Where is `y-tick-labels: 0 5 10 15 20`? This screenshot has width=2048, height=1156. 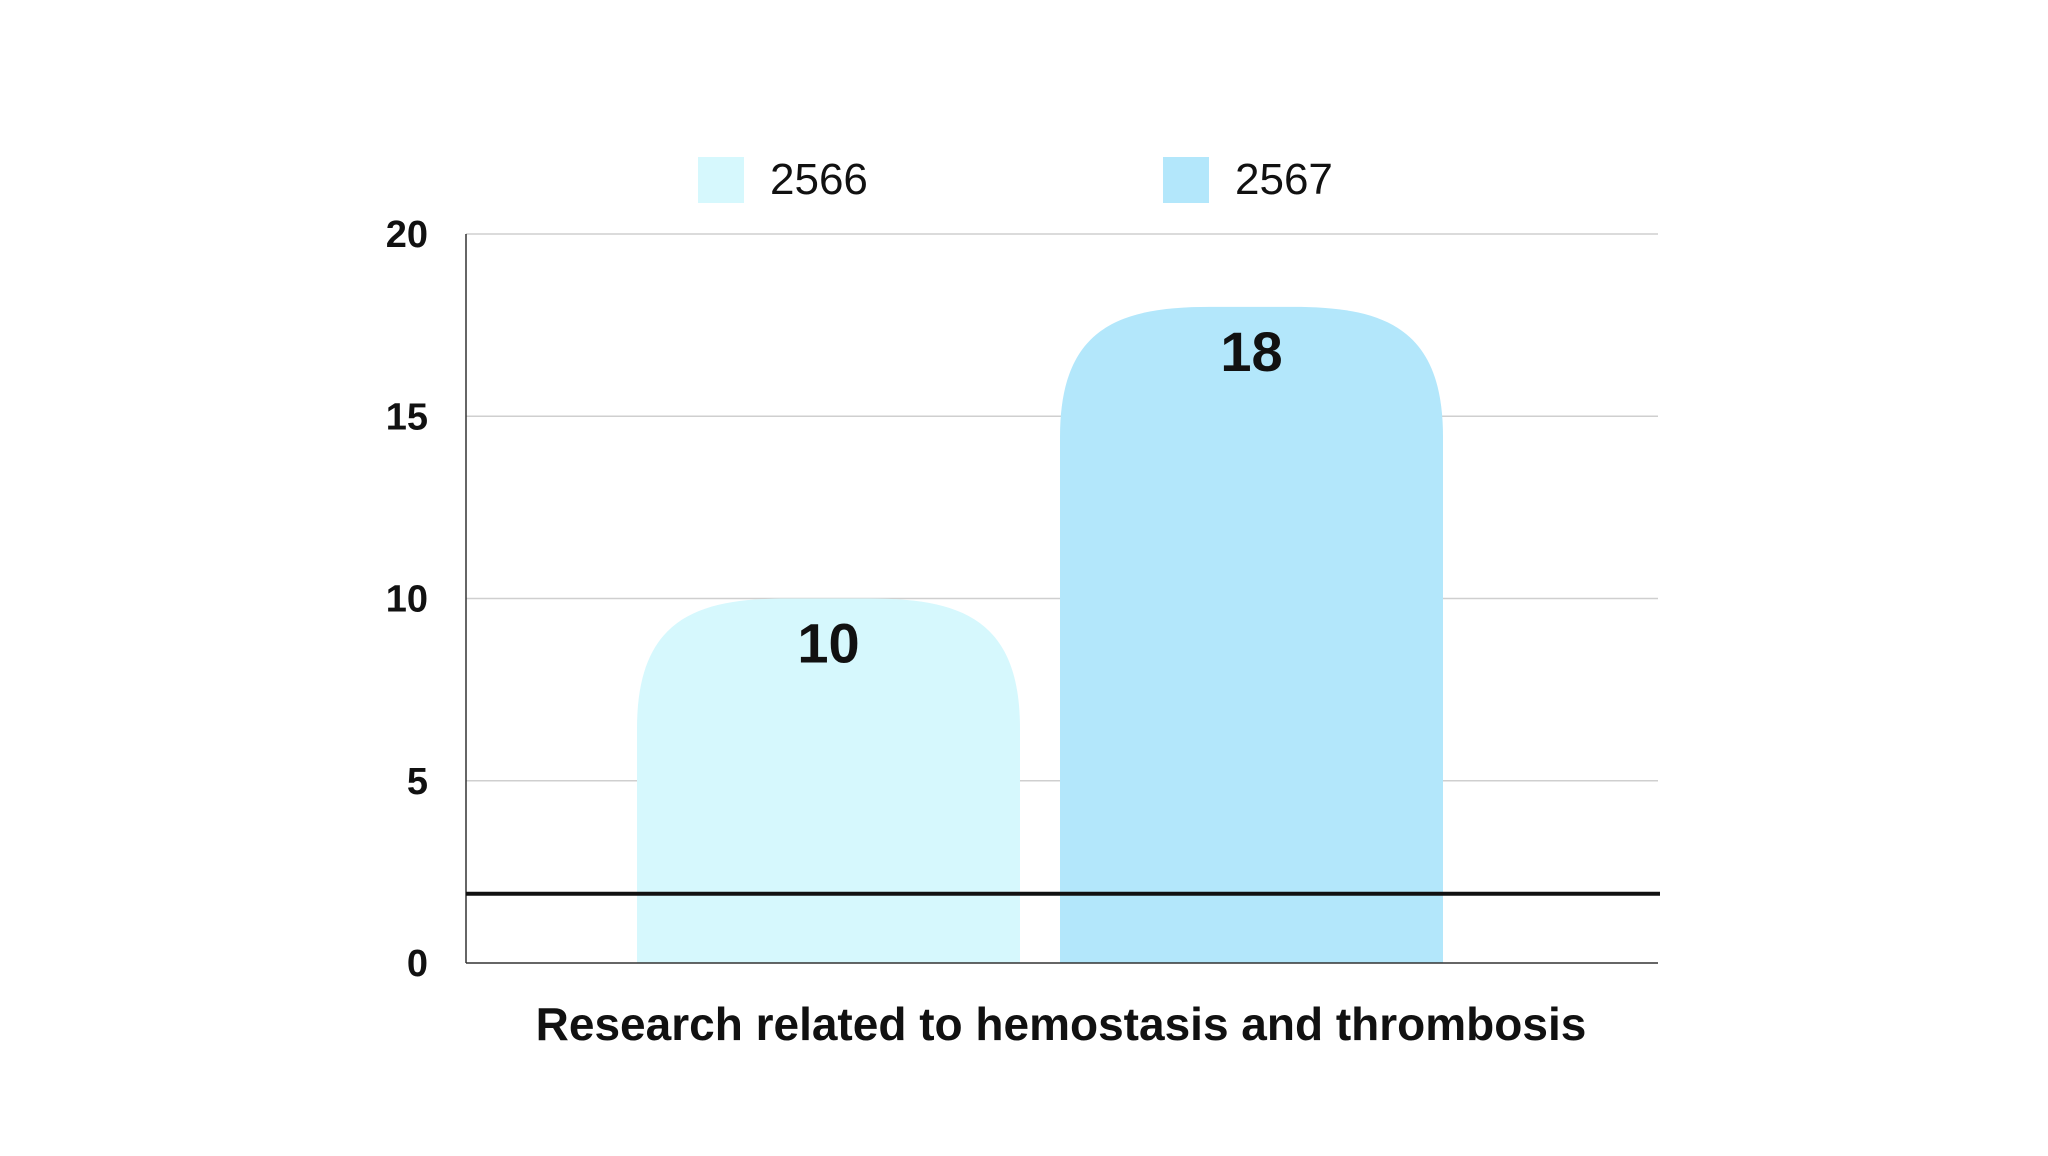
y-tick-labels: 0 5 10 15 20 is located at coordinates (407, 599).